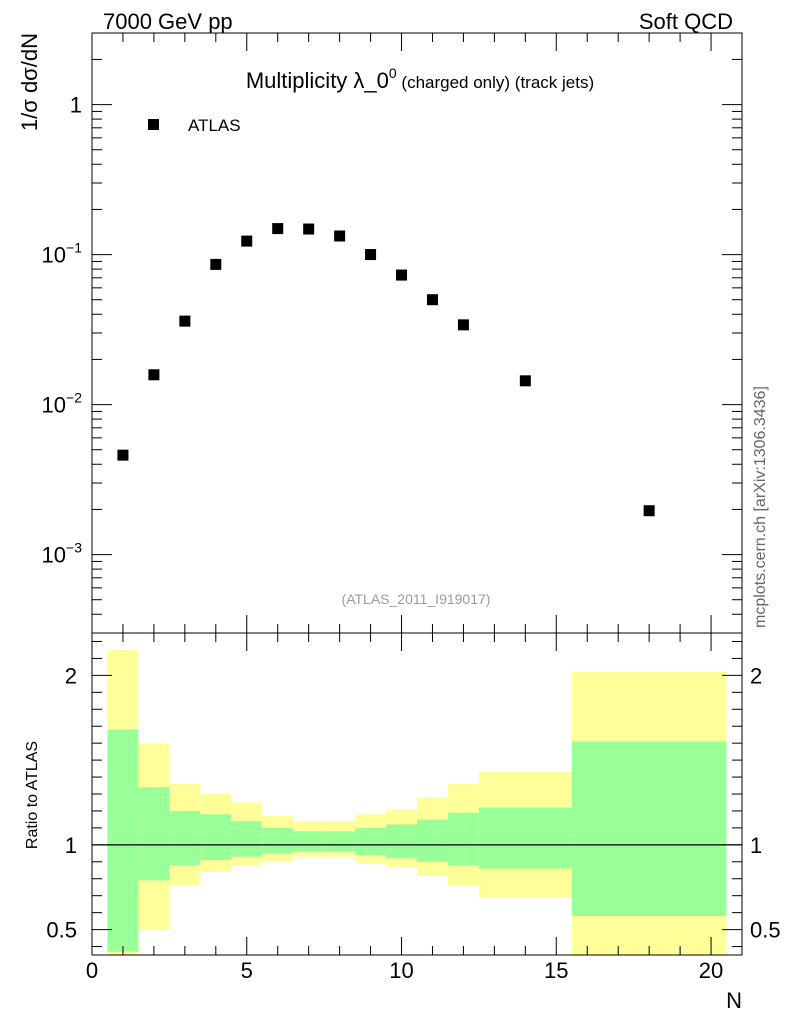 Image resolution: width=786 pixels, height=1024 pixels. What do you see at coordinates (62, 404) in the screenshot?
I see `y-tick-label: 10⁻²` at bounding box center [62, 404].